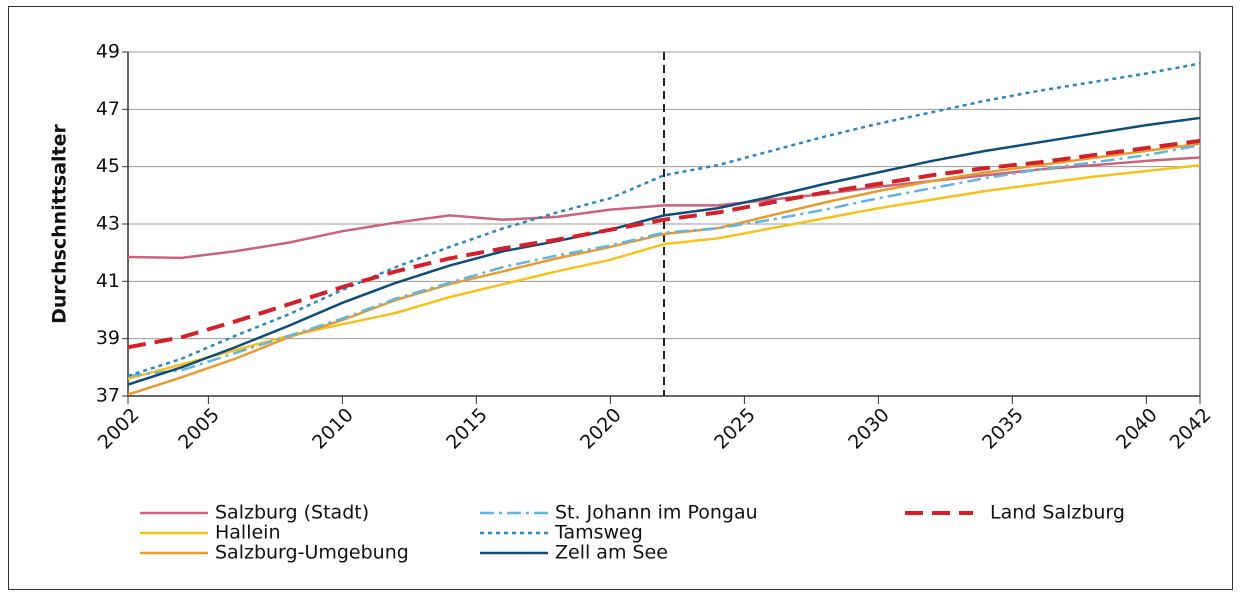  I want to click on legend-label: Zell am See, so click(611, 553).